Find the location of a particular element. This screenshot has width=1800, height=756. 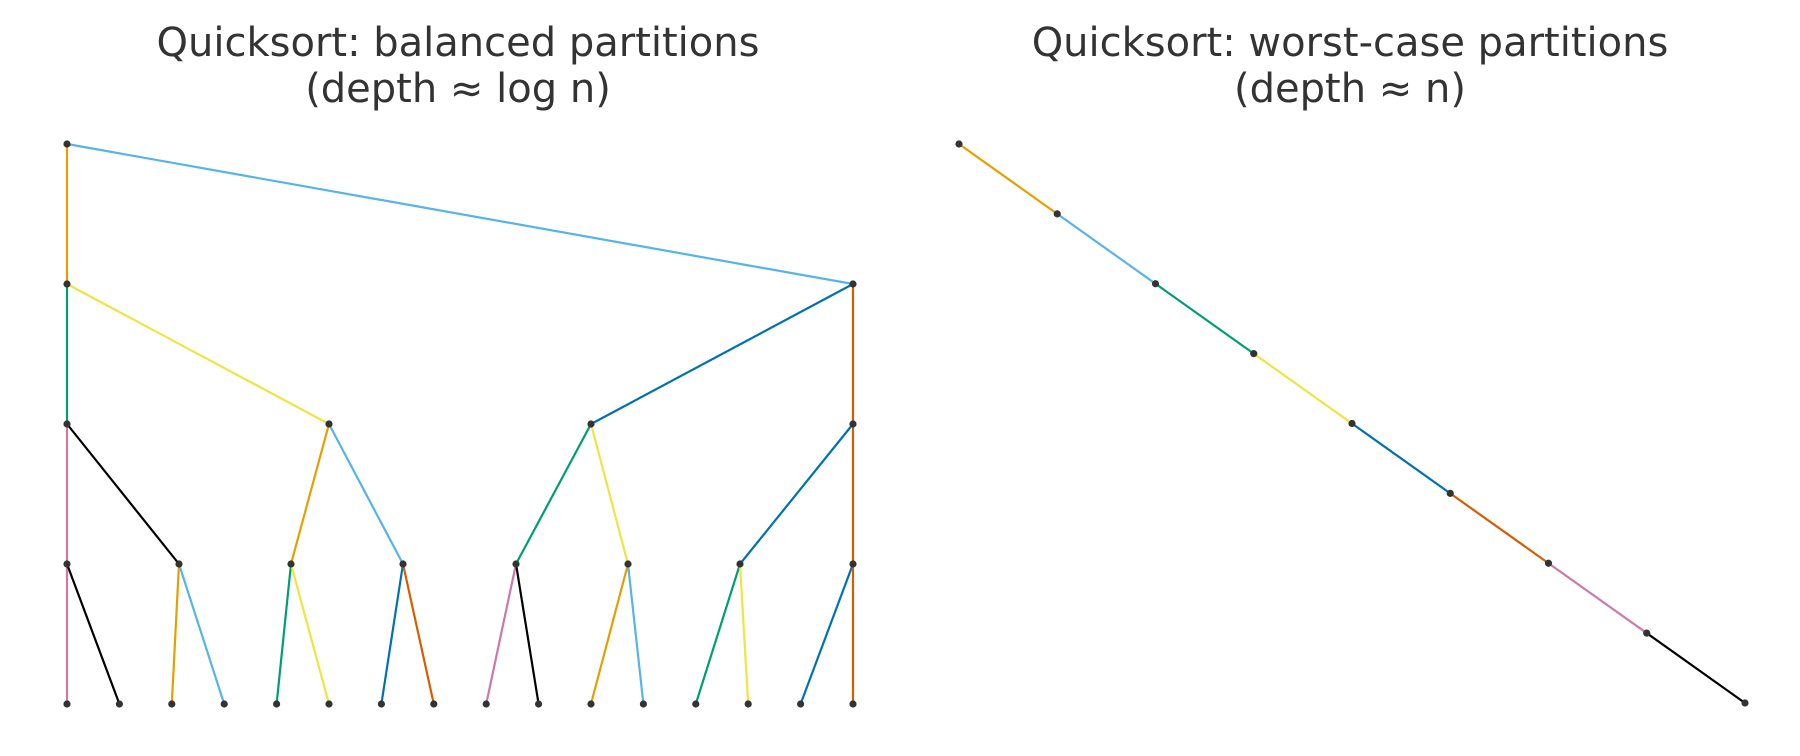

worst-title-line2: (depth ≈ n) is located at coordinates (1350, 89).